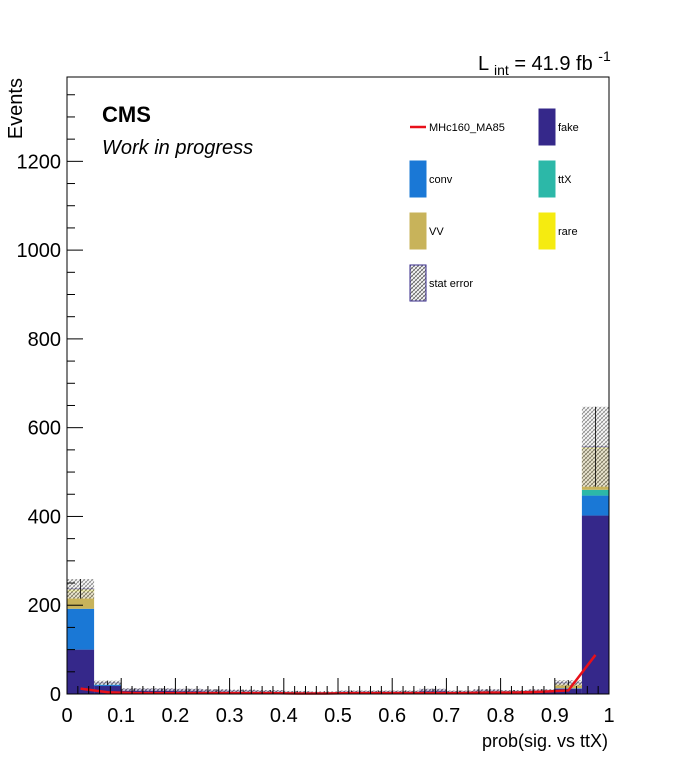  I want to click on lumi-sub: int, so click(501, 70).